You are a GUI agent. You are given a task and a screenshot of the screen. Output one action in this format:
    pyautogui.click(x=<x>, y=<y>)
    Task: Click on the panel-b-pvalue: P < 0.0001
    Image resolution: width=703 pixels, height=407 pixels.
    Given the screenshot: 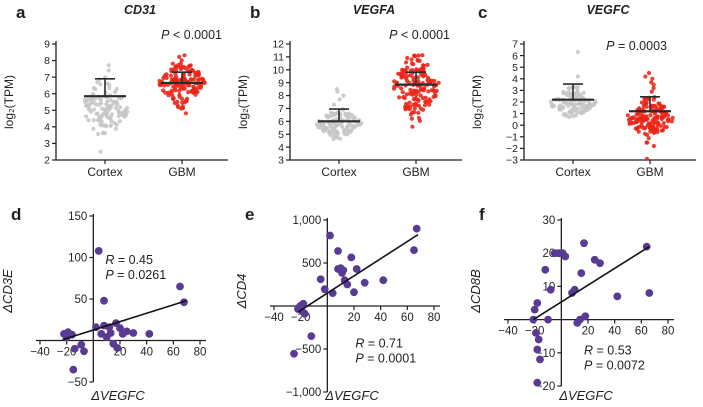 What is the action you would take?
    pyautogui.click(x=419, y=35)
    